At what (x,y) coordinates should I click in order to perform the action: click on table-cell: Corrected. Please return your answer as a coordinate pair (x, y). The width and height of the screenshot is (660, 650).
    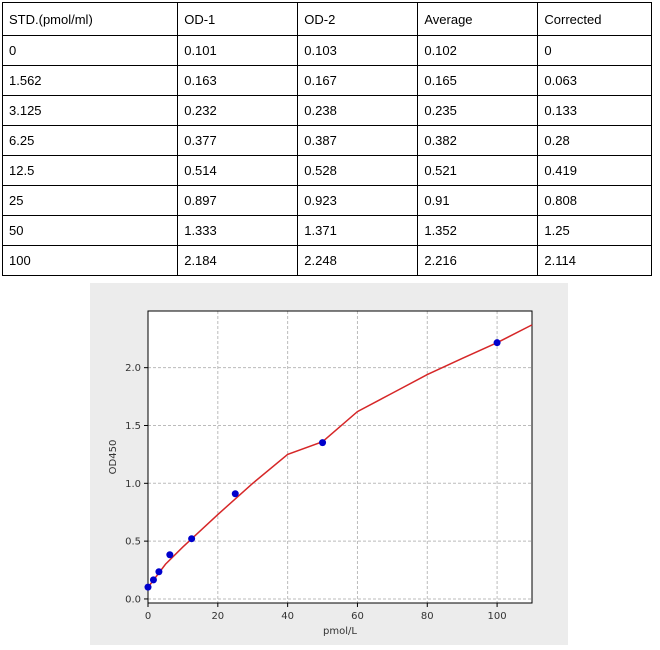
    Looking at the image, I should click on (594, 19).